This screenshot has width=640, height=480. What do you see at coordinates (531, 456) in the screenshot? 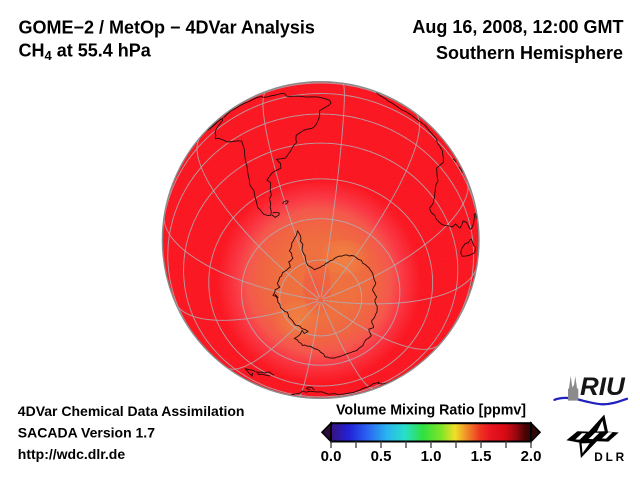
I see `svg-text: 2.0` at bounding box center [531, 456].